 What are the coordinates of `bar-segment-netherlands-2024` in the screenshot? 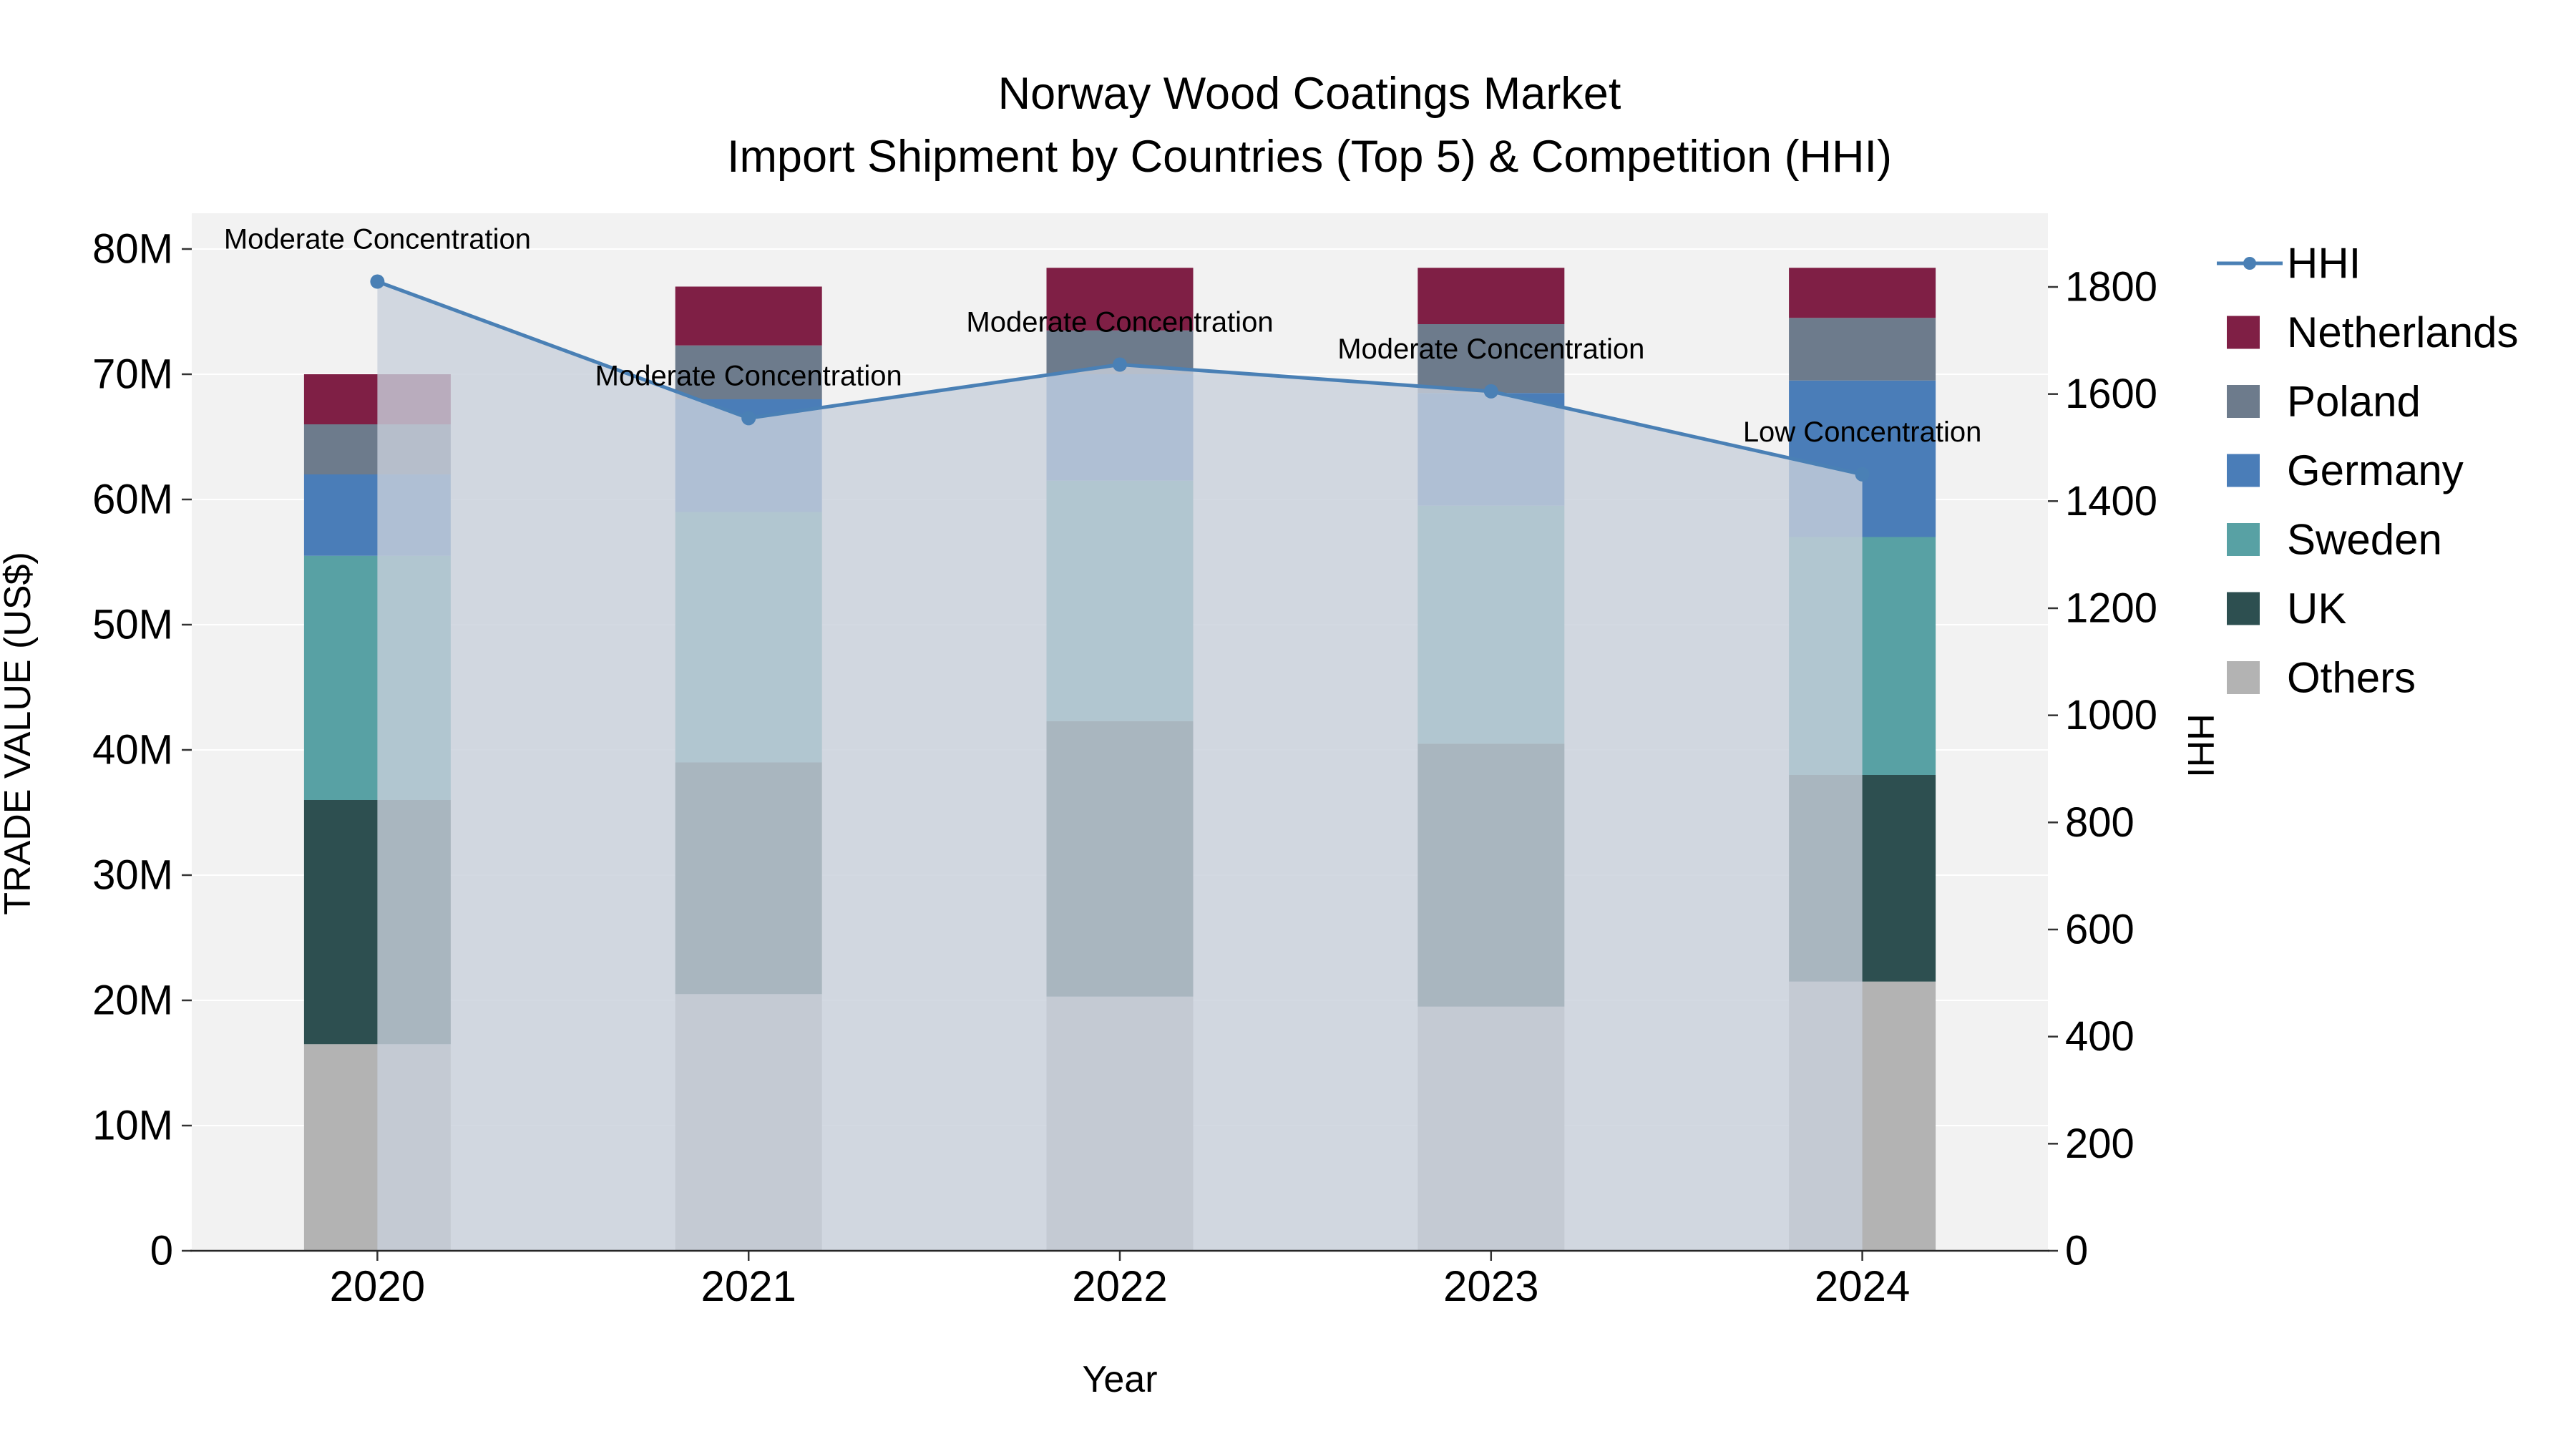 It's located at (1862, 293).